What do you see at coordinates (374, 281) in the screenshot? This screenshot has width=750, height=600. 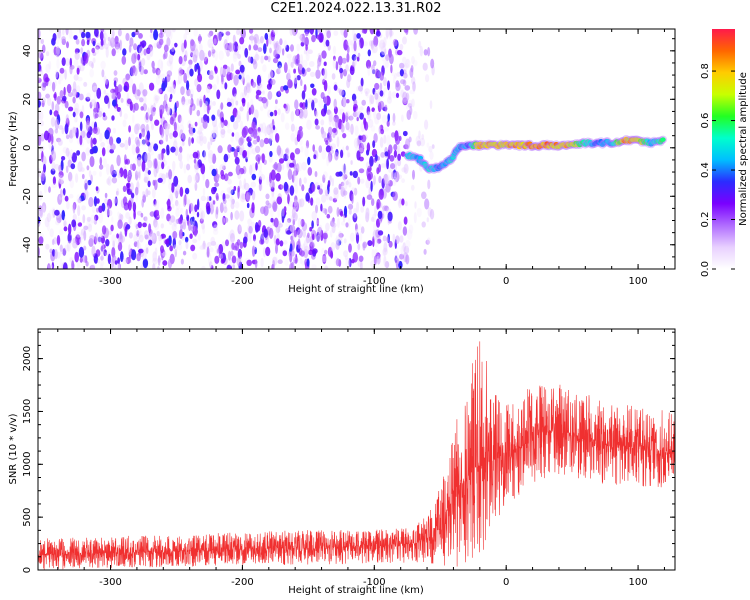 I see `spectrogram-x-tick-label: -100` at bounding box center [374, 281].